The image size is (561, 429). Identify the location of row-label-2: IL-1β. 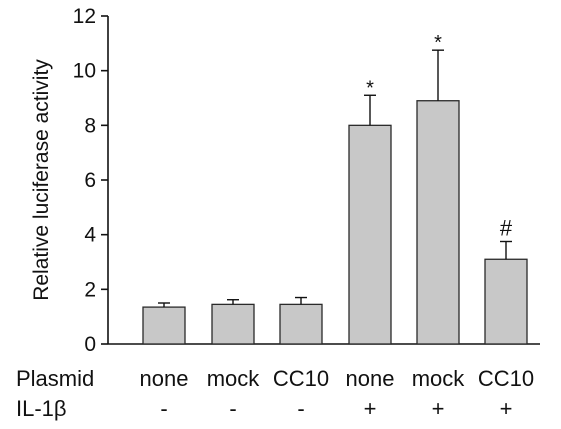
(41, 408).